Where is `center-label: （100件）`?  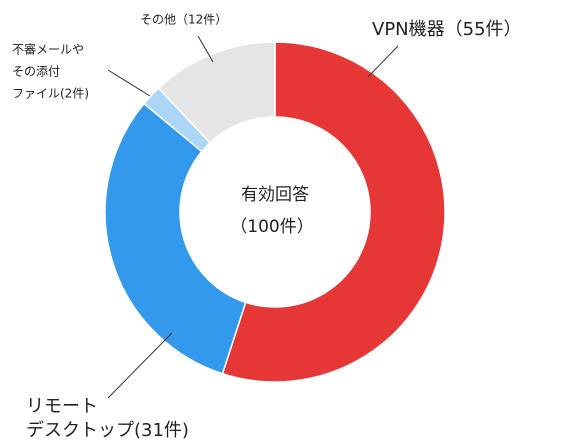
center-label: （100件） is located at coordinates (271, 227).